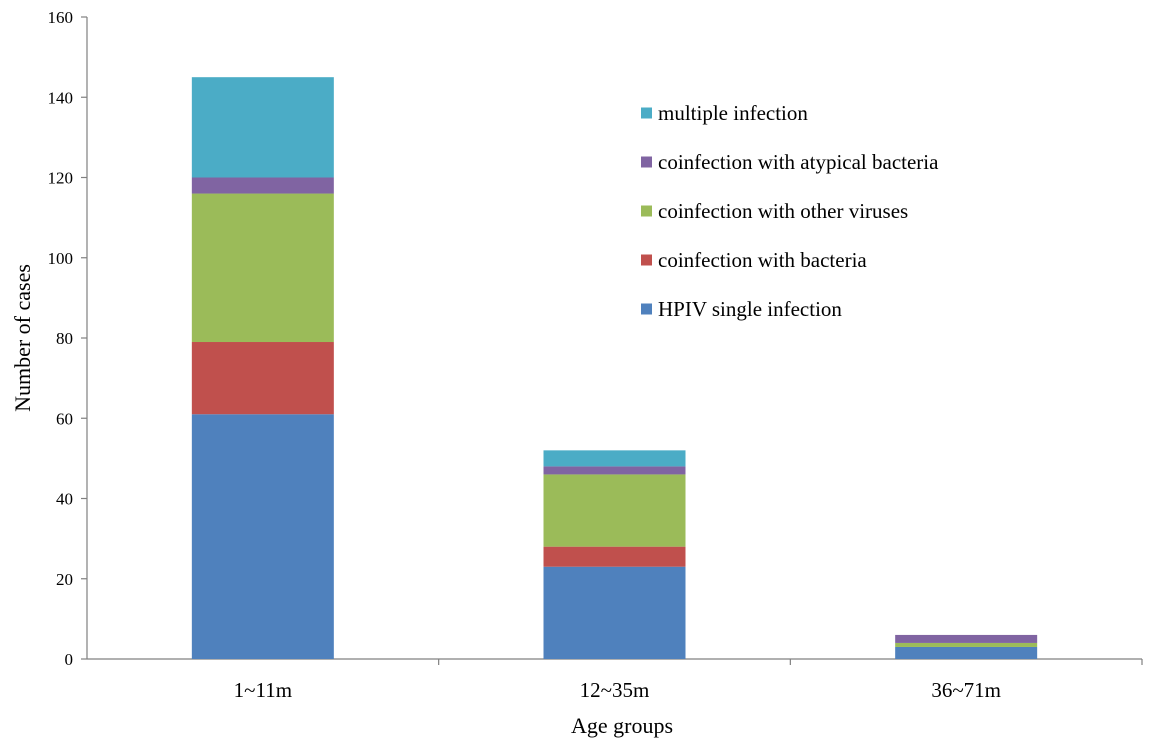  What do you see at coordinates (64, 338) in the screenshot?
I see `y-tick-label: 80` at bounding box center [64, 338].